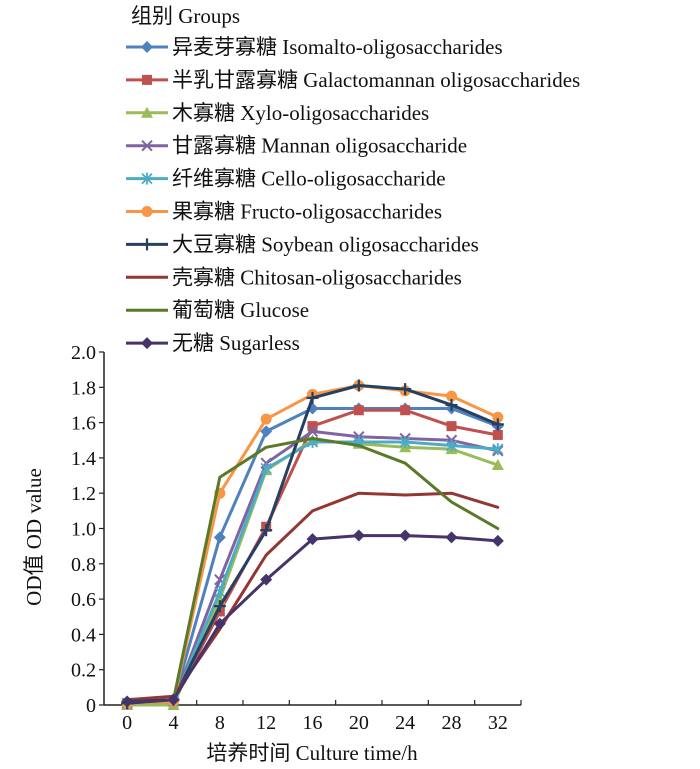  What do you see at coordinates (83, 353) in the screenshot?
I see `y-tick-label: 2.0` at bounding box center [83, 353].